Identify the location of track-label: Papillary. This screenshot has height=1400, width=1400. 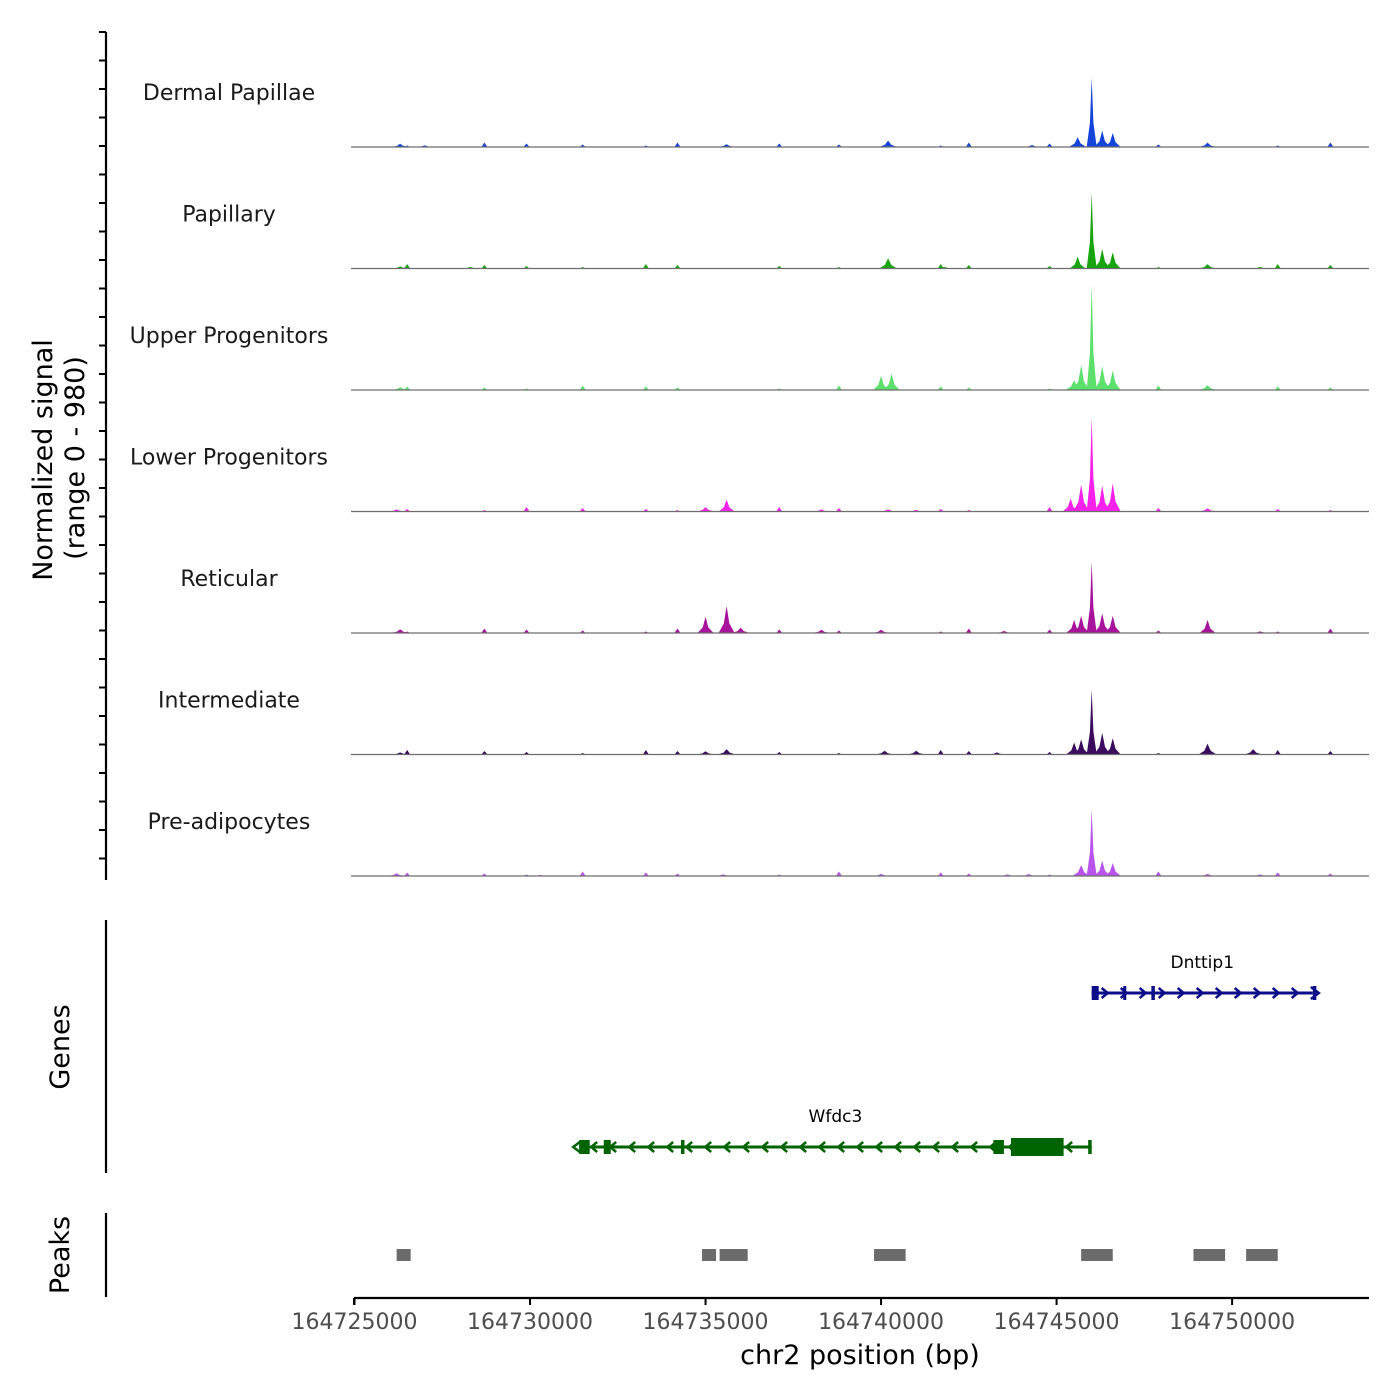
(229, 215).